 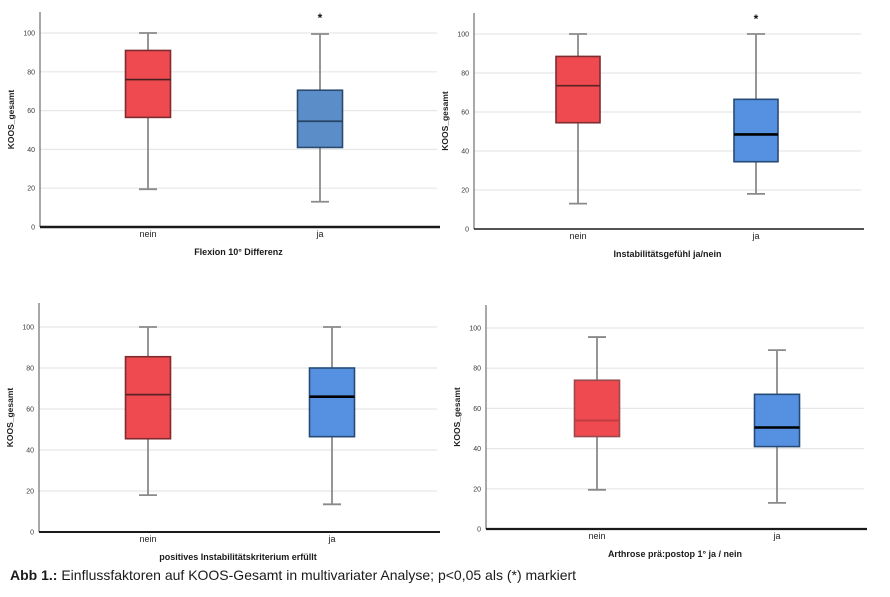 What do you see at coordinates (34, 575) in the screenshot?
I see `caption-label: Abb 1.:` at bounding box center [34, 575].